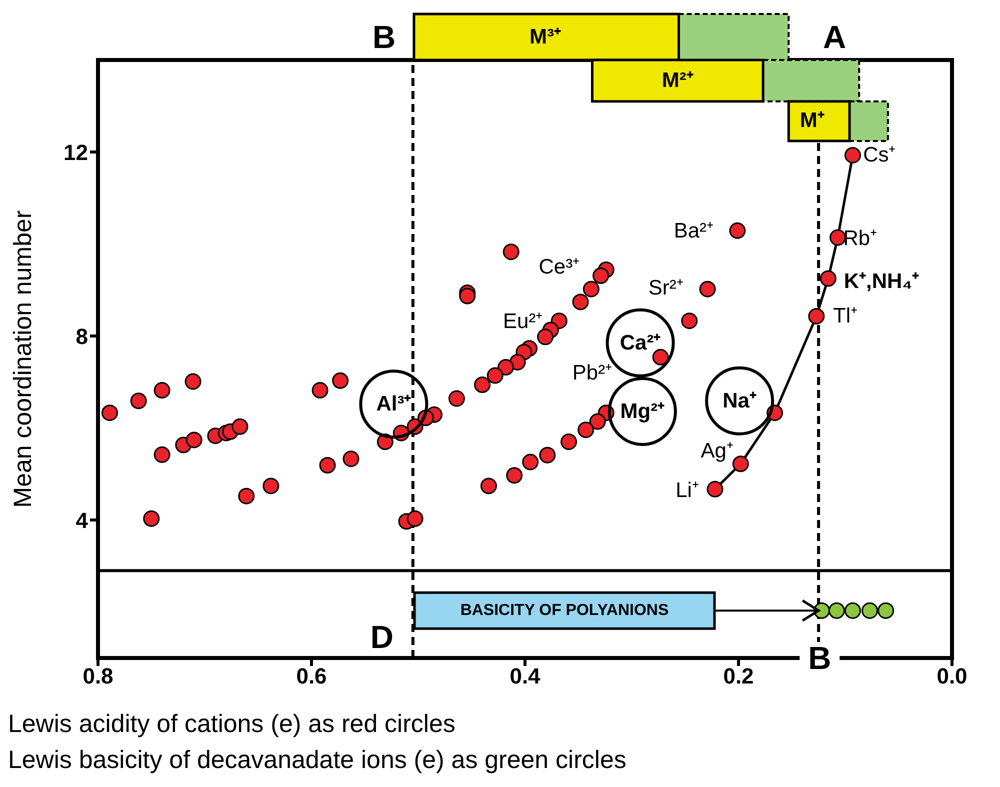 The image size is (1000, 787). I want to click on annotation: D, so click(382, 636).